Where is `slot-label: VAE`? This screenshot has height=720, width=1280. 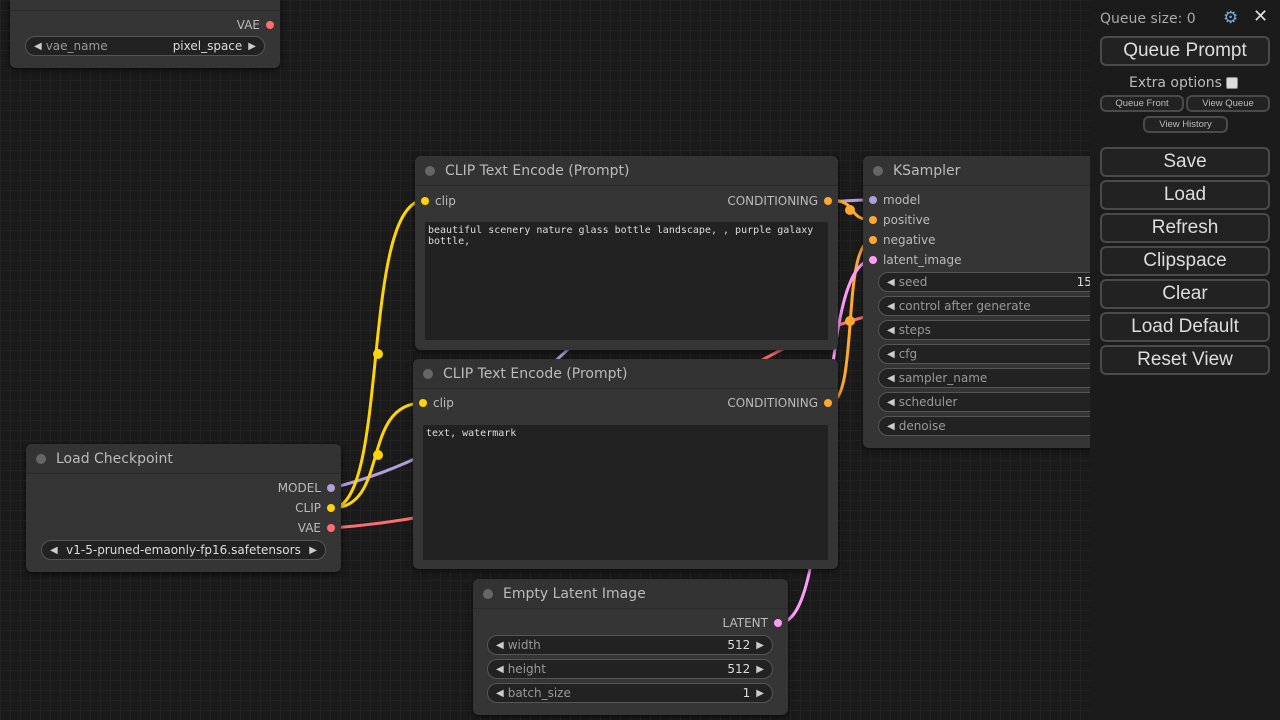
slot-label: VAE is located at coordinates (309, 528).